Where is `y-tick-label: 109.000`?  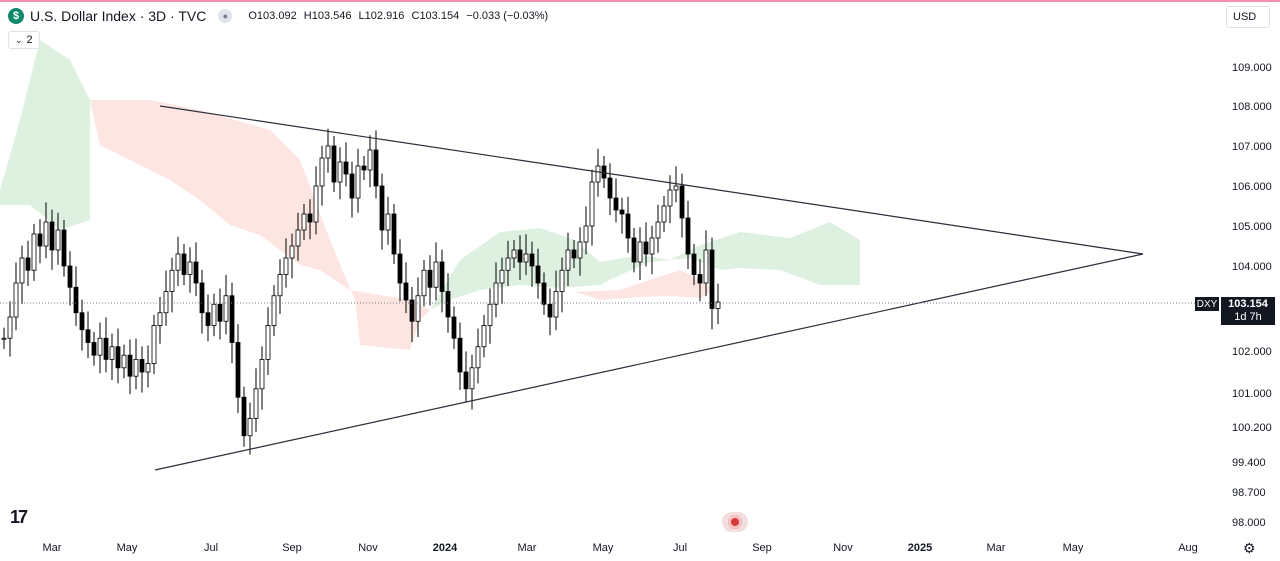
y-tick-label: 109.000 is located at coordinates (1252, 68).